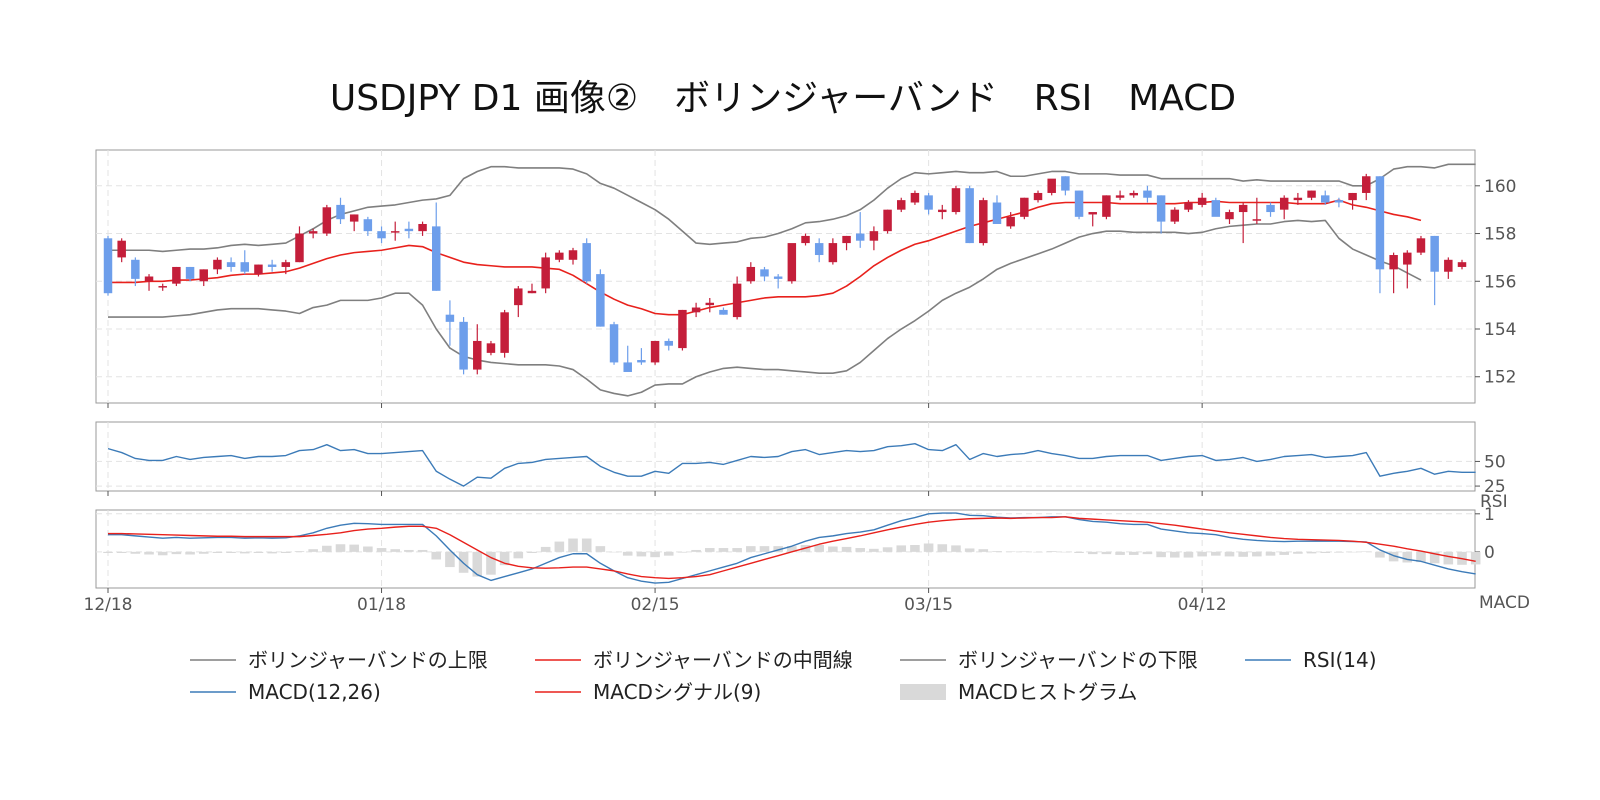 The image size is (1600, 800). I want to click on legend-item: MACD(12,26), so click(285, 692).